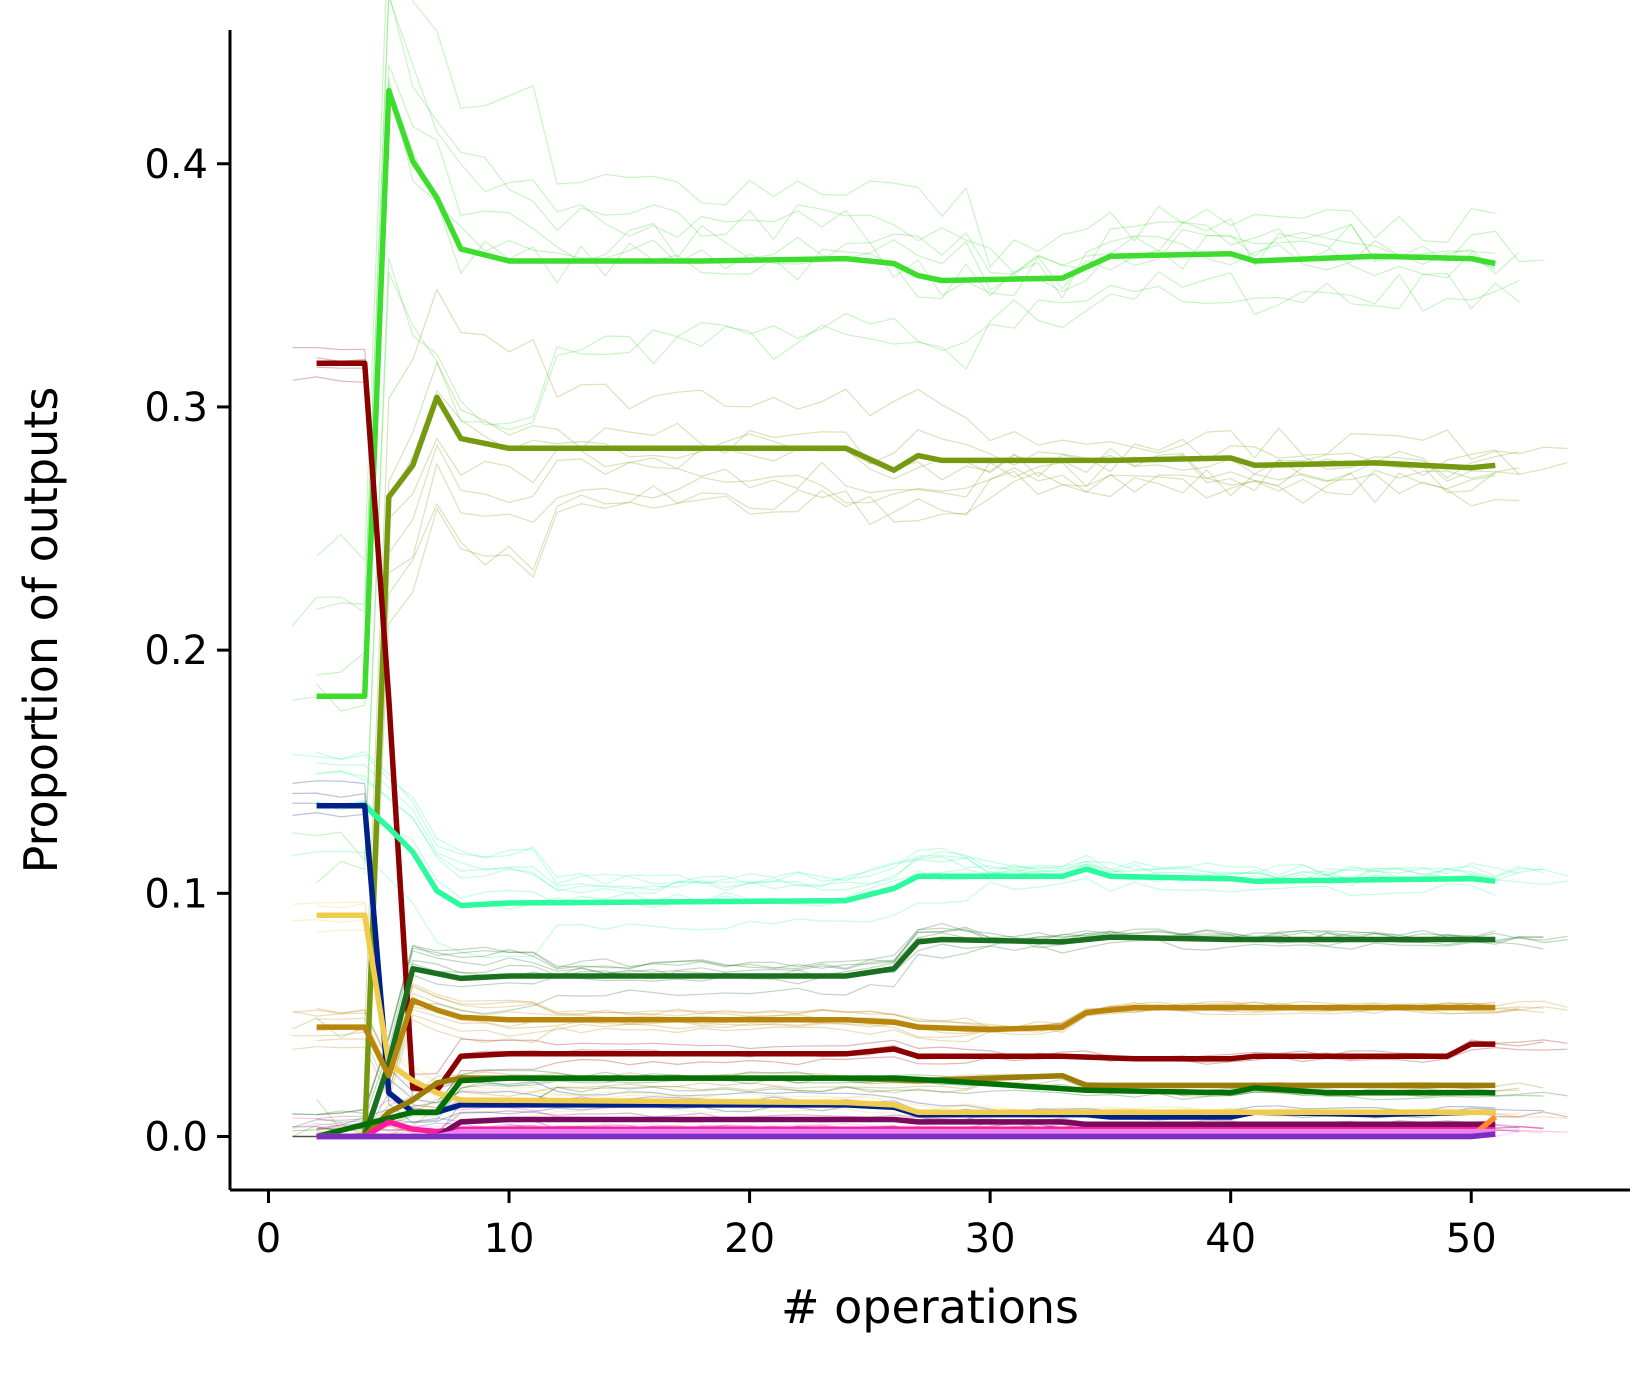 This screenshot has width=1652, height=1379. I want to click on y-tick-label: 0.0, so click(176, 1137).